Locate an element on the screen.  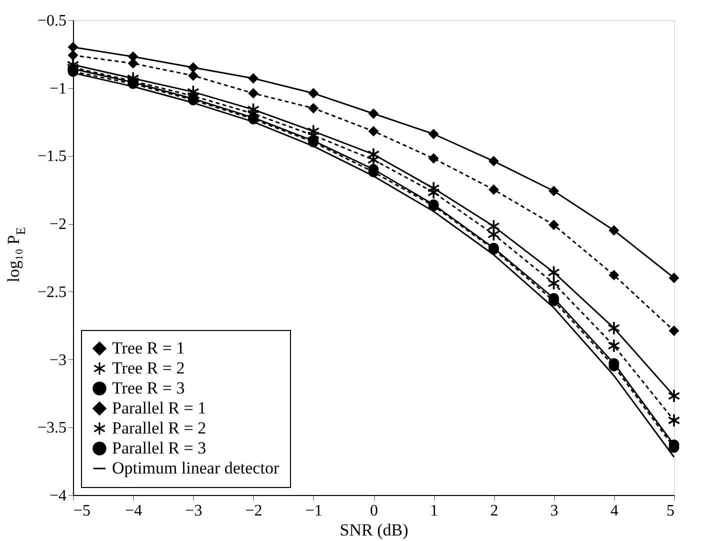
x-tick-label: 1 is located at coordinates (434, 511).